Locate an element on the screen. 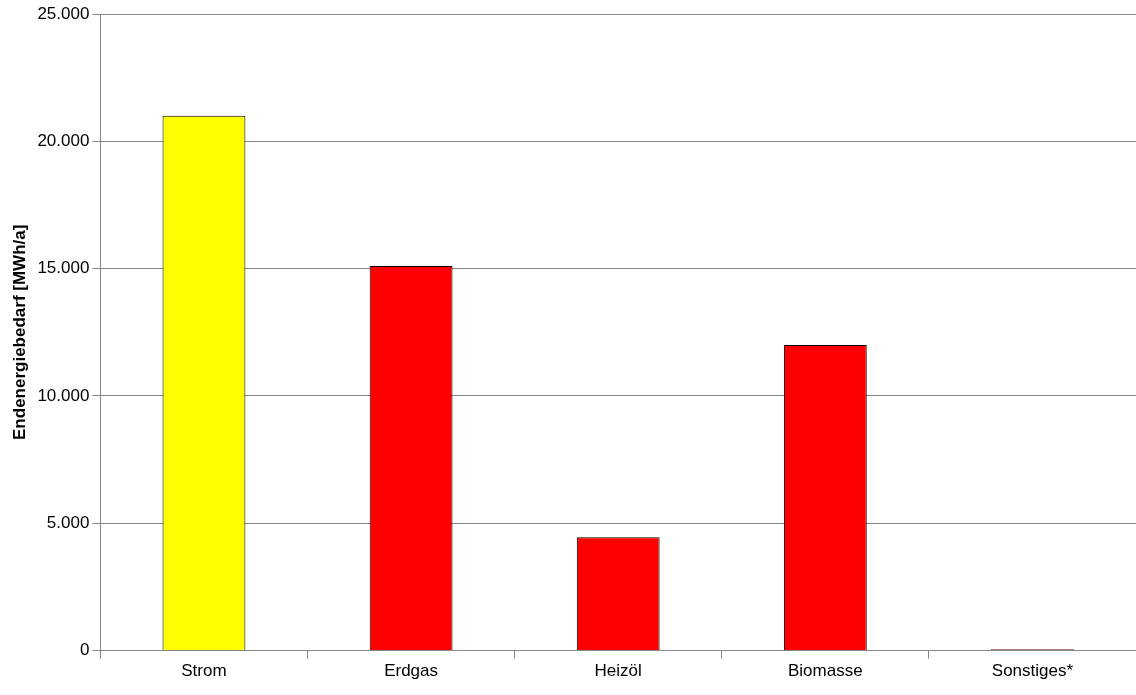 The height and width of the screenshot is (695, 1136). y-axis-title: Endenergiebedarf [MWh/a] is located at coordinates (19, 332).